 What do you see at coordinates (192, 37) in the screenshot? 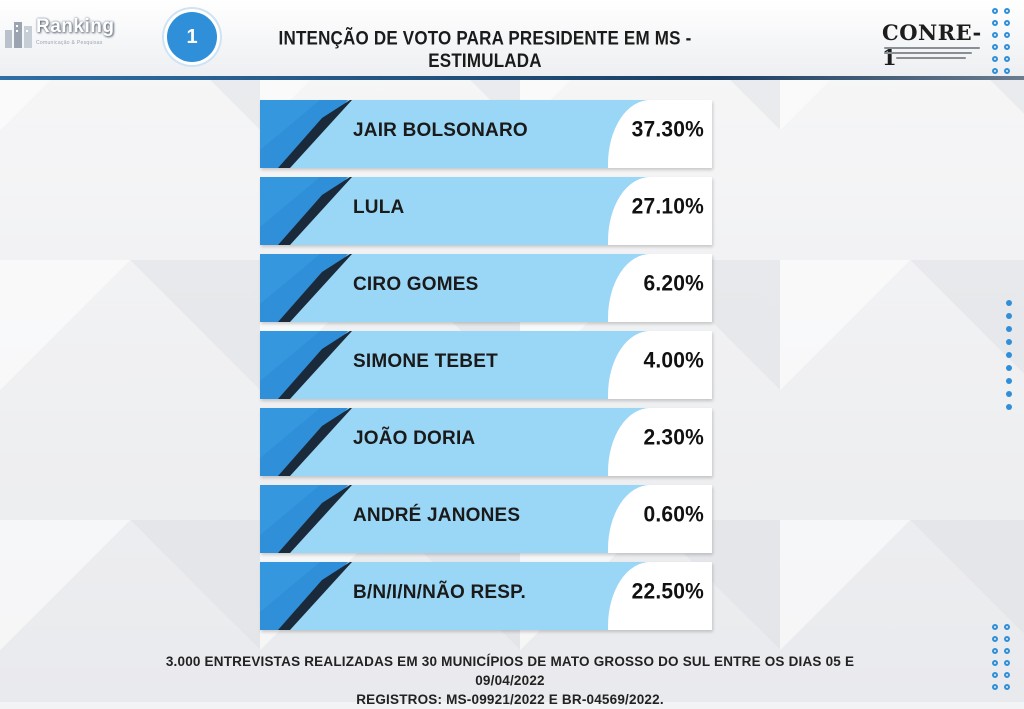
I see `slide-number-badge: 1` at bounding box center [192, 37].